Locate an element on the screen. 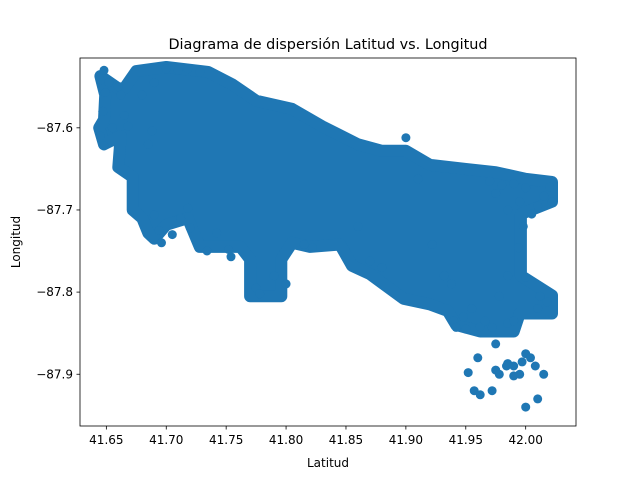  y-axis-label: Longitud is located at coordinates (16, 242).